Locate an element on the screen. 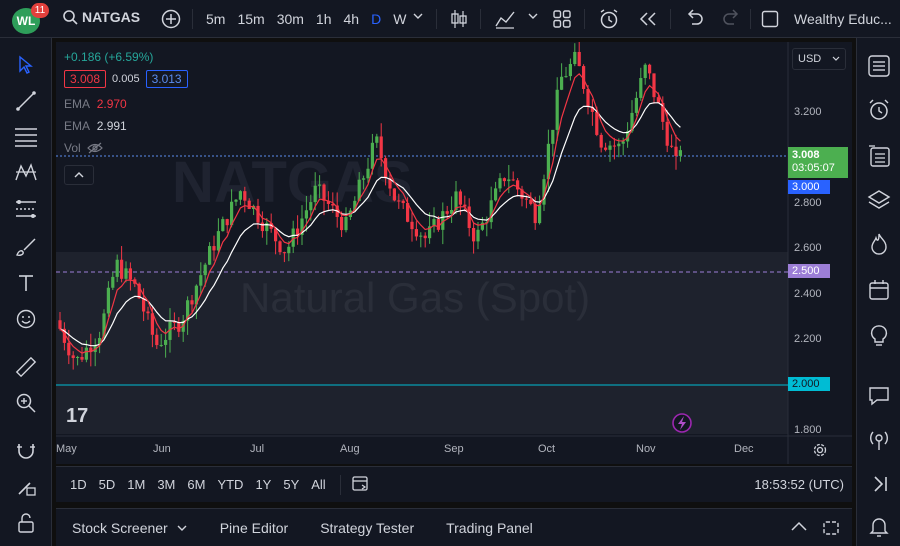 This screenshot has height=546, width=900. chats-button is located at coordinates (879, 396).